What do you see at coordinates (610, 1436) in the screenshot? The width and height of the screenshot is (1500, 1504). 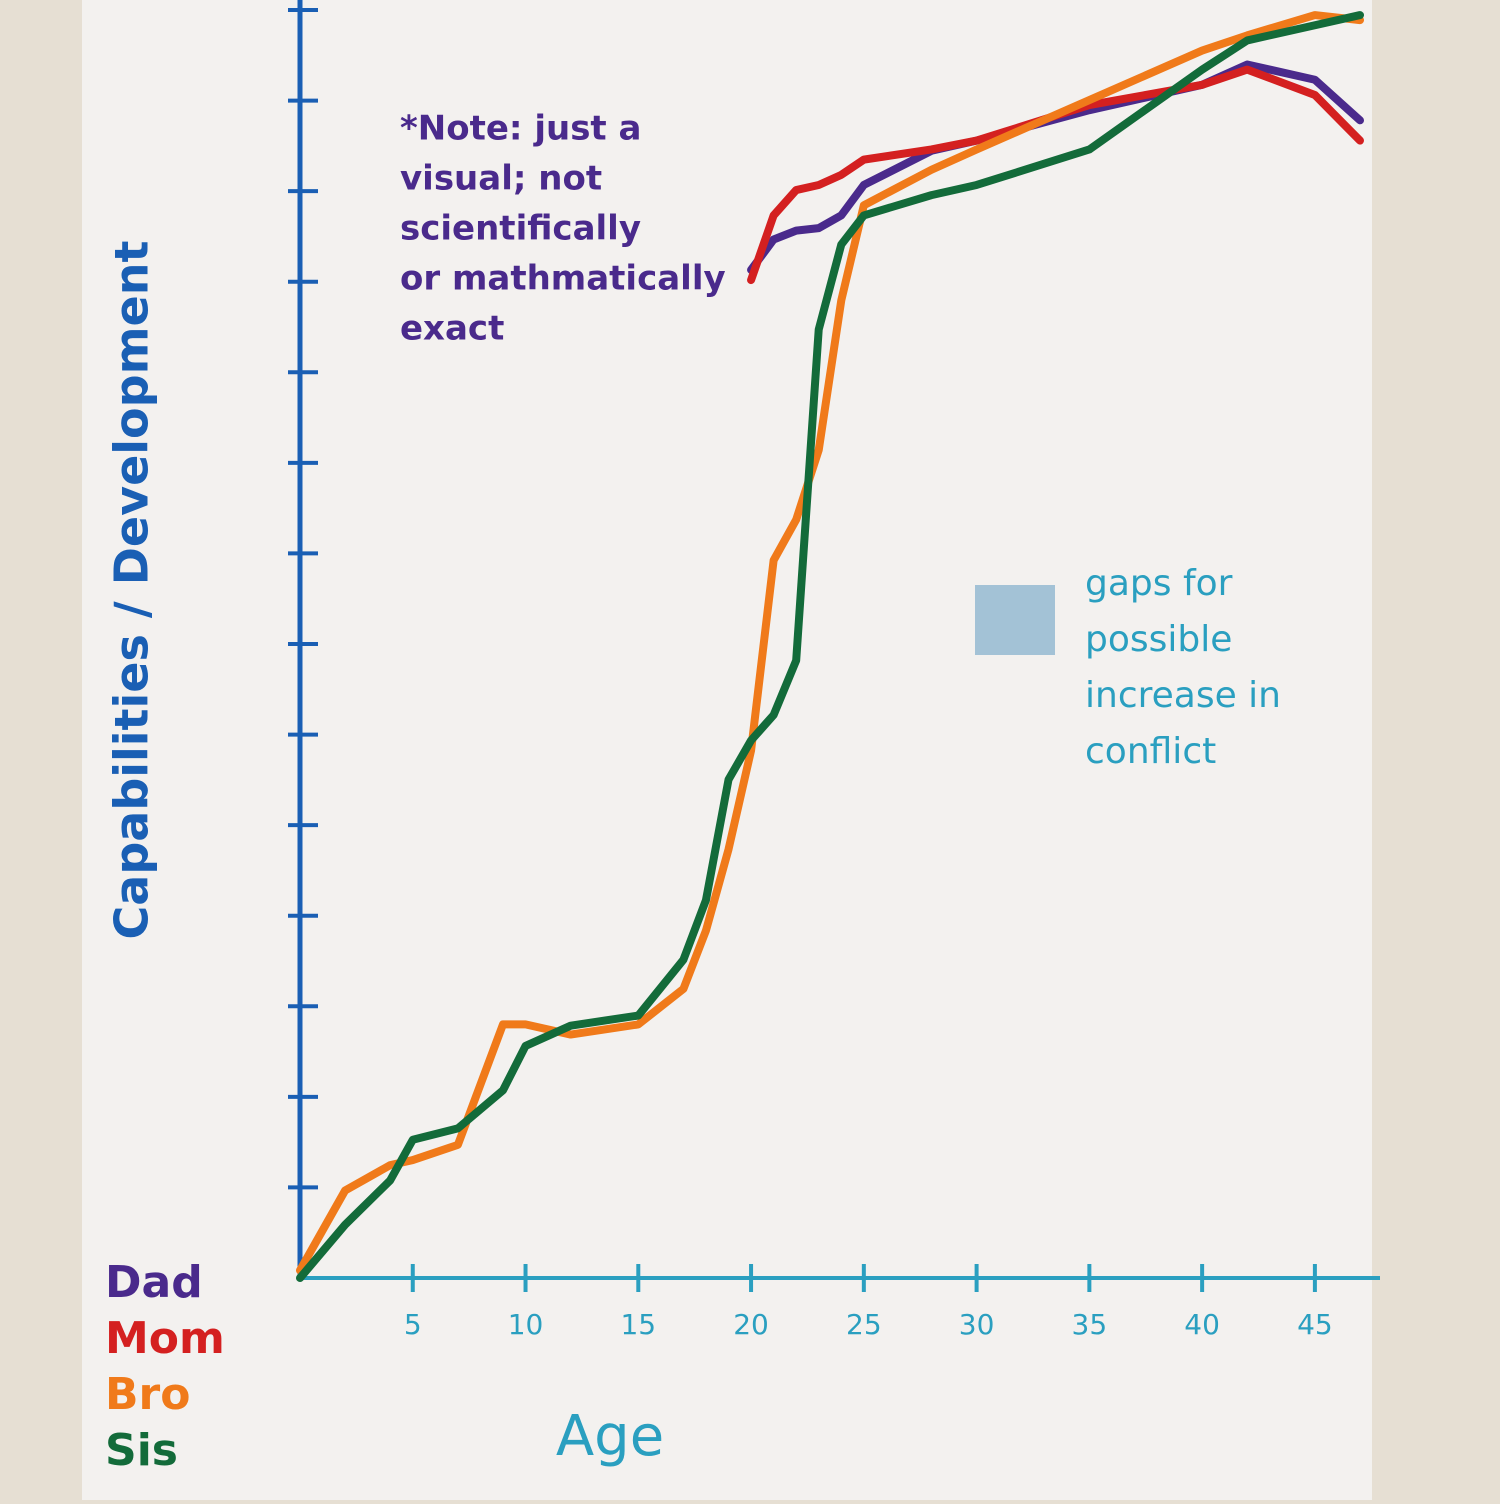 I see `x-axis-label: Age` at bounding box center [610, 1436].